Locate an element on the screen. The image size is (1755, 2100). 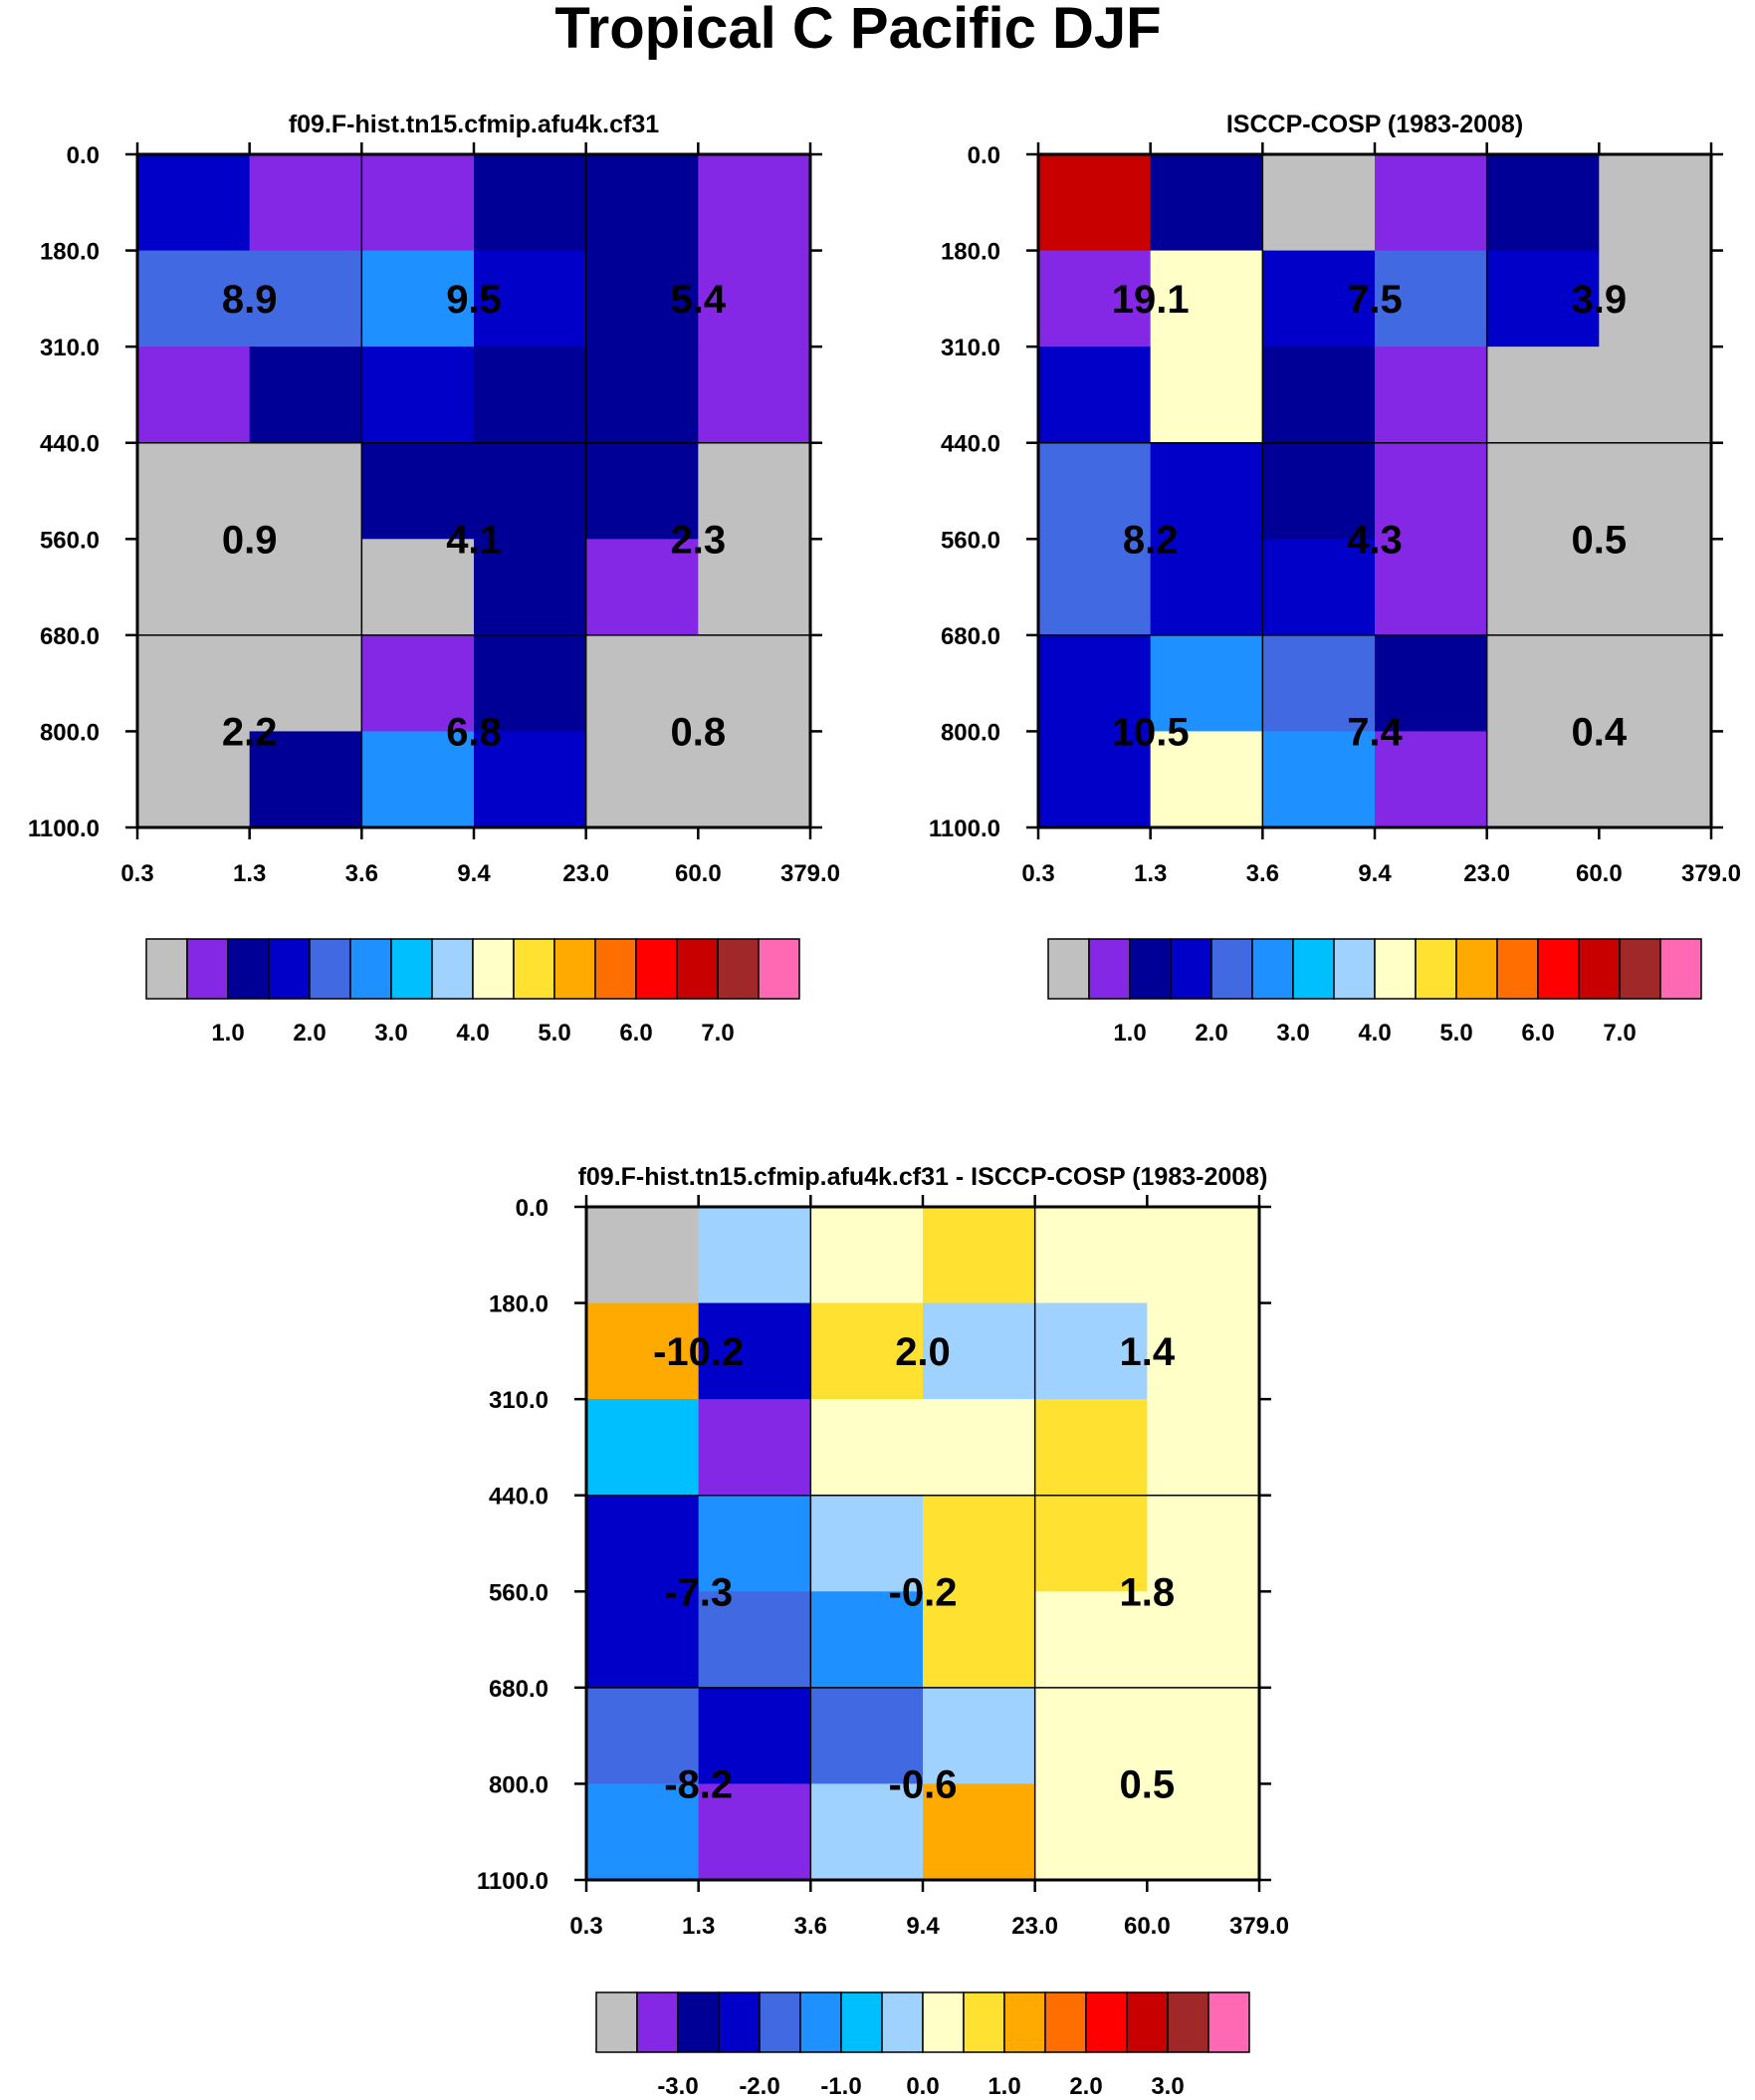
group-value-label: 1.4 is located at coordinates (1148, 1352).